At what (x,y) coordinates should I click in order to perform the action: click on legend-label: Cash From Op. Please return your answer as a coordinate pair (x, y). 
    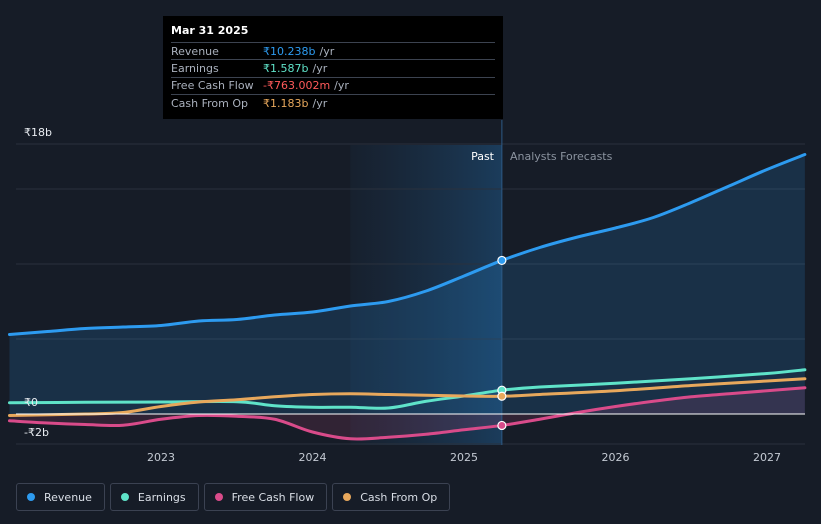
    Looking at the image, I should click on (399, 497).